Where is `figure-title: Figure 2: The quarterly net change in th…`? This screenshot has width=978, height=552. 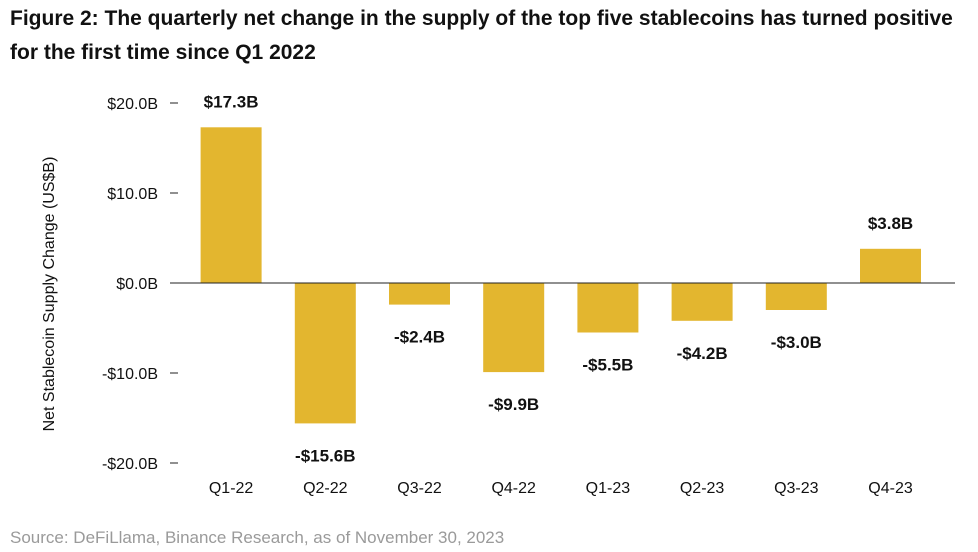 figure-title: Figure 2: The quarterly net change in th… is located at coordinates (481, 35).